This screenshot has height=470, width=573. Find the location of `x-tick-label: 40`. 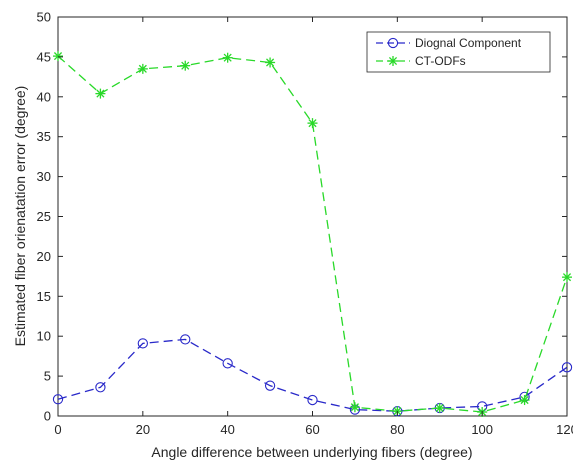

x-tick-label: 40 is located at coordinates (227, 429).